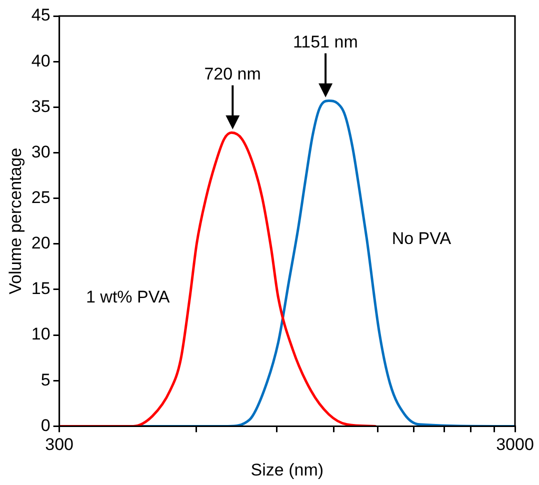 The width and height of the screenshot is (539, 485). What do you see at coordinates (287, 470) in the screenshot?
I see `x-axis-title: Size (nm)` at bounding box center [287, 470].